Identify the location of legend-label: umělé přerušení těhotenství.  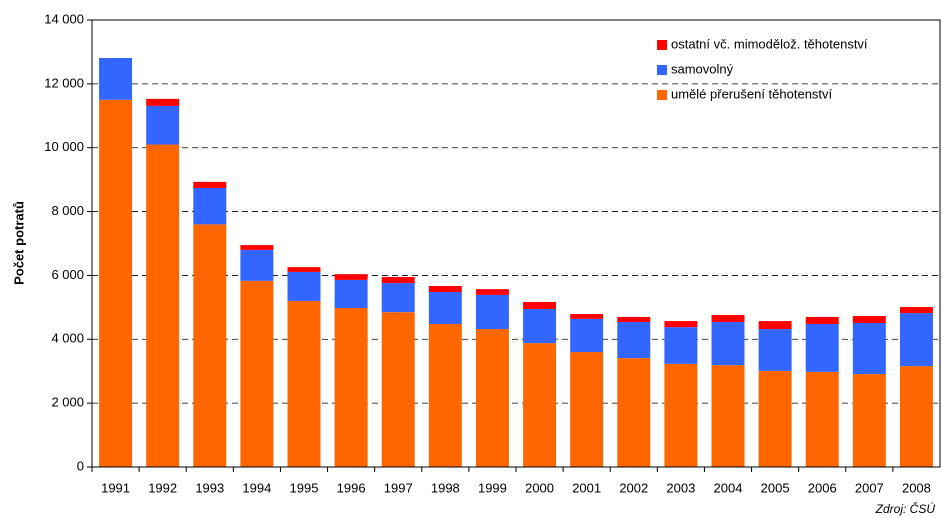
(752, 93).